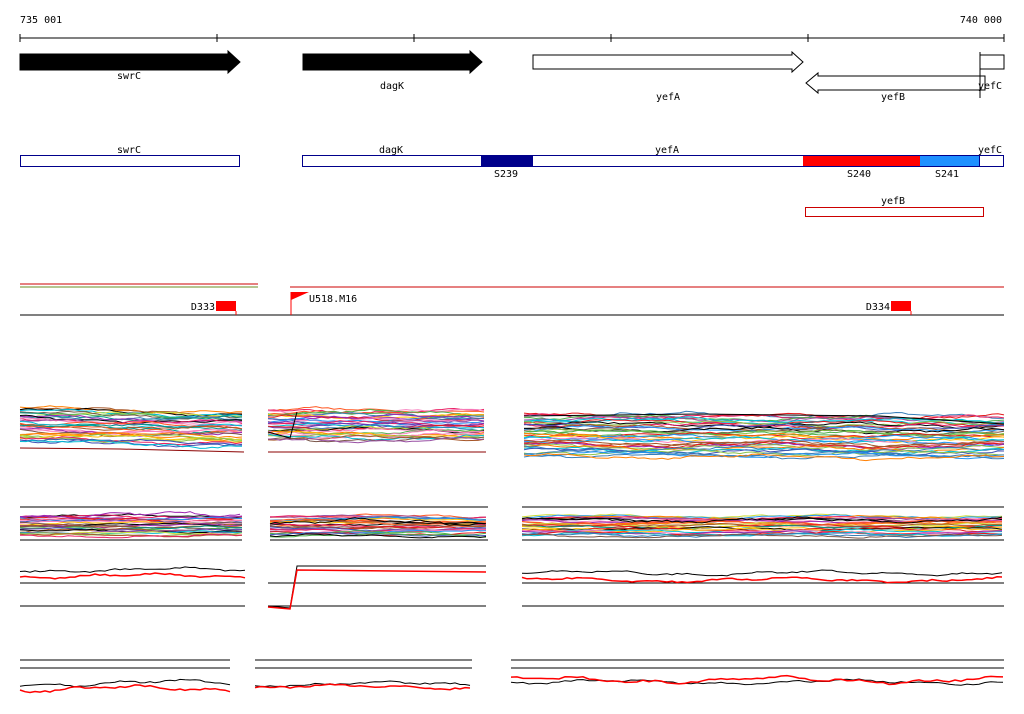 The height and width of the screenshot is (714, 1024). What do you see at coordinates (878, 307) in the screenshot?
I see `feature-label: D334` at bounding box center [878, 307].